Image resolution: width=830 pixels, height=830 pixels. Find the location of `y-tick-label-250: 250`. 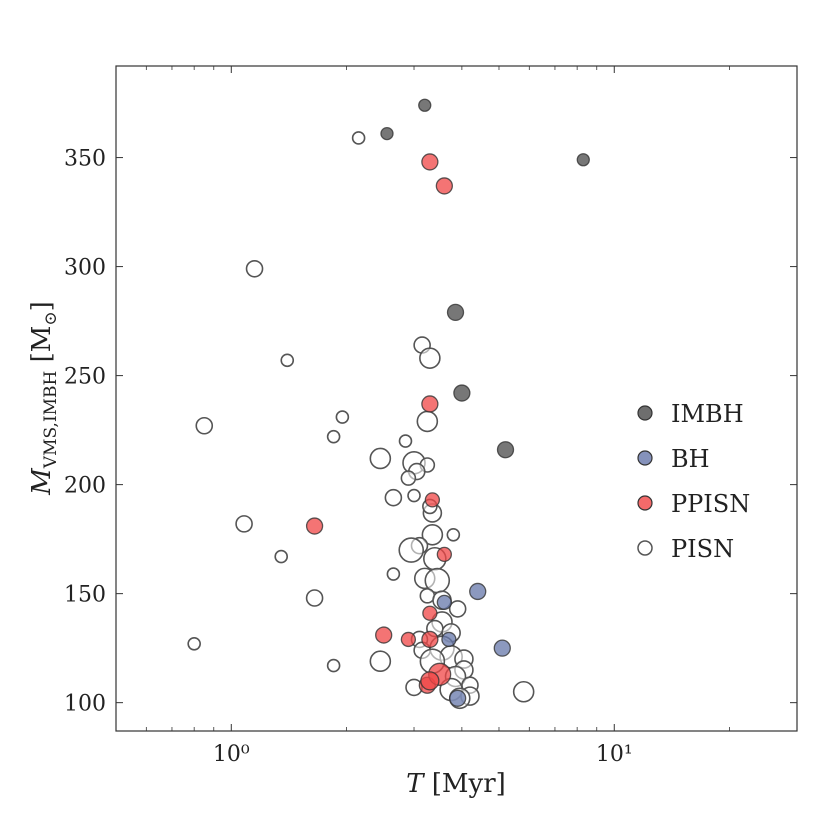

y-tick-label-250: 250 is located at coordinates (85, 377).